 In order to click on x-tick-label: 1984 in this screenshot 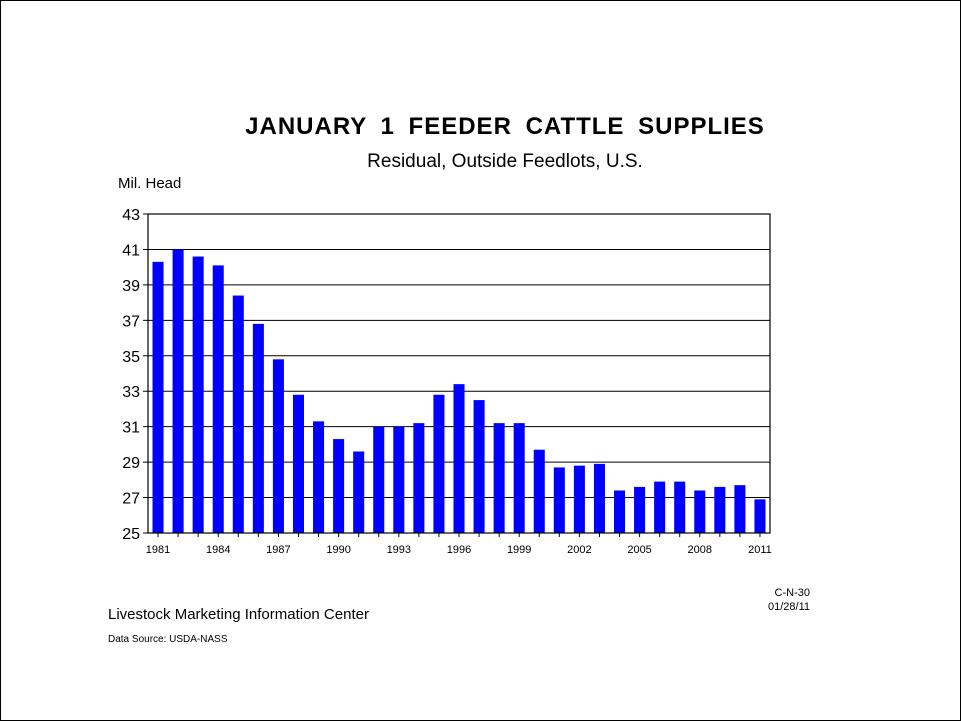, I will do `click(218, 550)`.